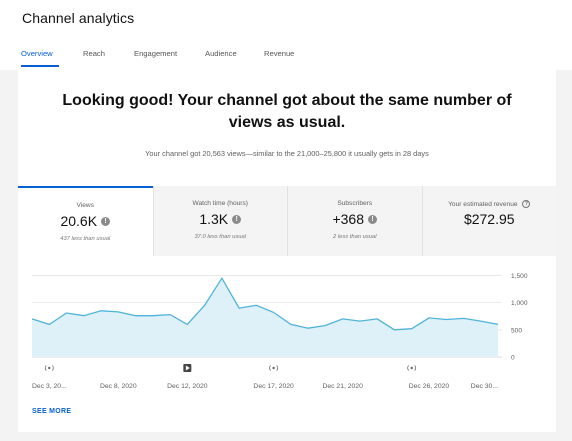 This screenshot has width=572, height=441. Describe the element at coordinates (214, 219) in the screenshot. I see `metric-value: 1.3K` at that location.